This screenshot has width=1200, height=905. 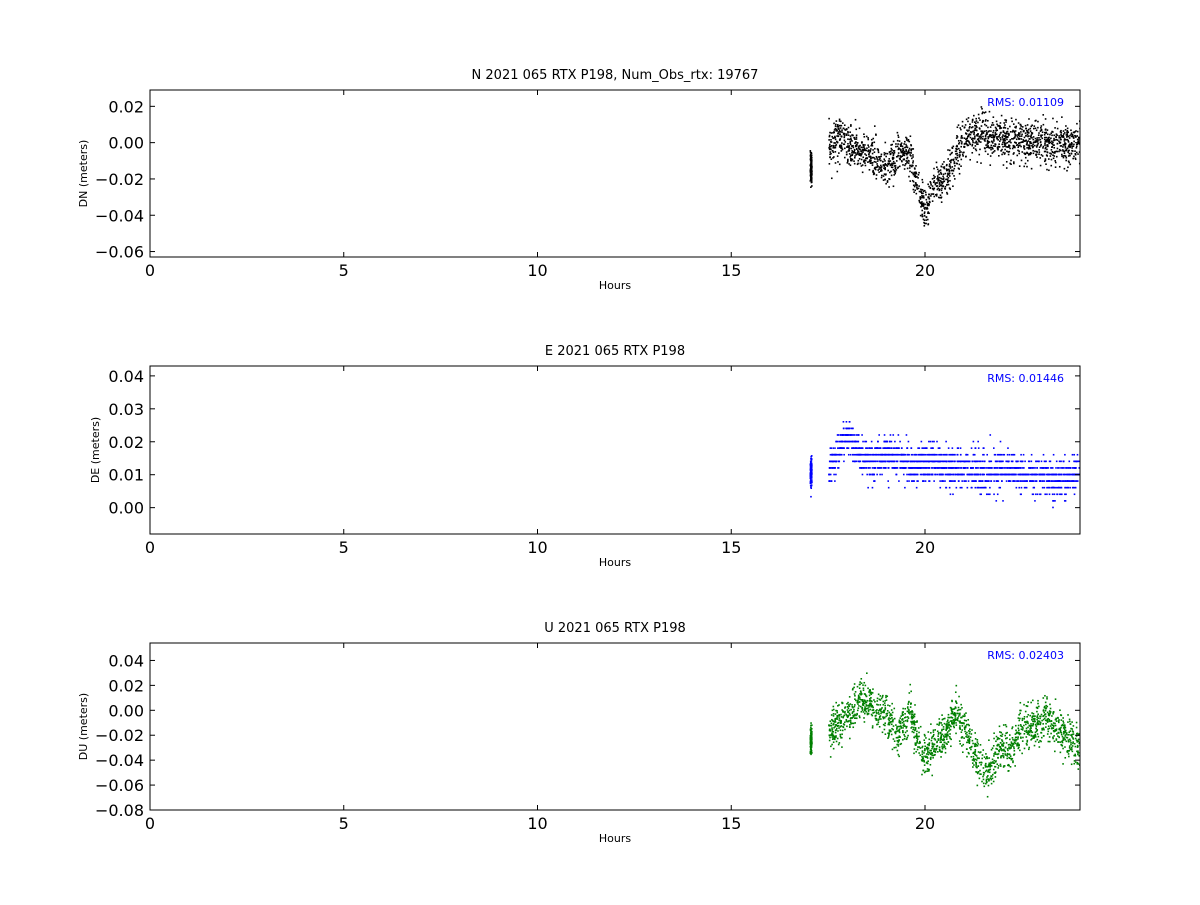 What do you see at coordinates (946, 464) in the screenshot?
I see `scatter-points` at bounding box center [946, 464].